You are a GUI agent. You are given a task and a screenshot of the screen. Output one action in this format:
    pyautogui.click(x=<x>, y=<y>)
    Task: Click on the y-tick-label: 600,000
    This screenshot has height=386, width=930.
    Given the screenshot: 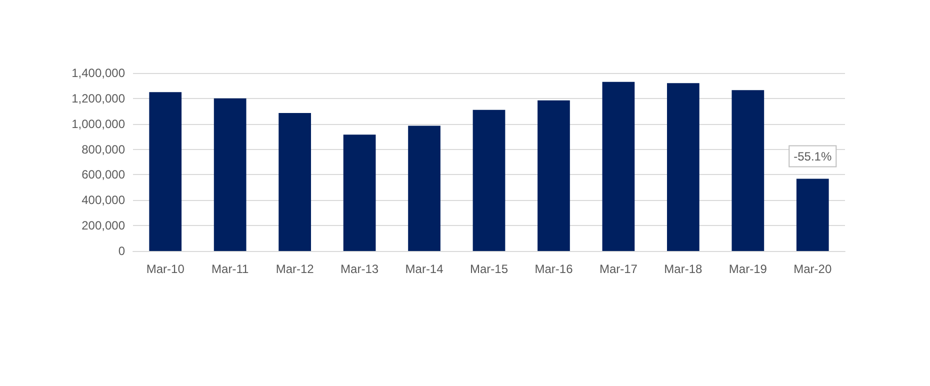 What is the action you would take?
    pyautogui.click(x=104, y=175)
    